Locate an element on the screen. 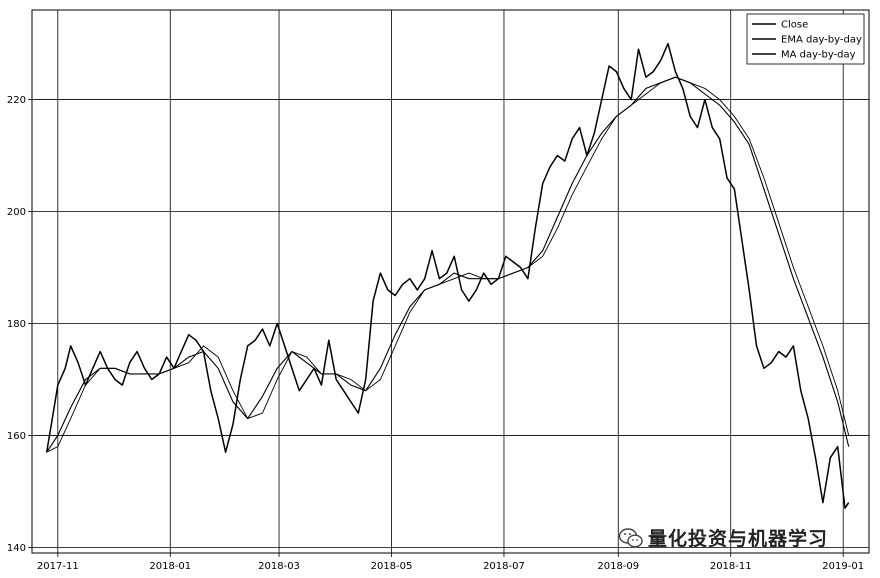  x-tick-label: 2018-07 is located at coordinates (504, 566).